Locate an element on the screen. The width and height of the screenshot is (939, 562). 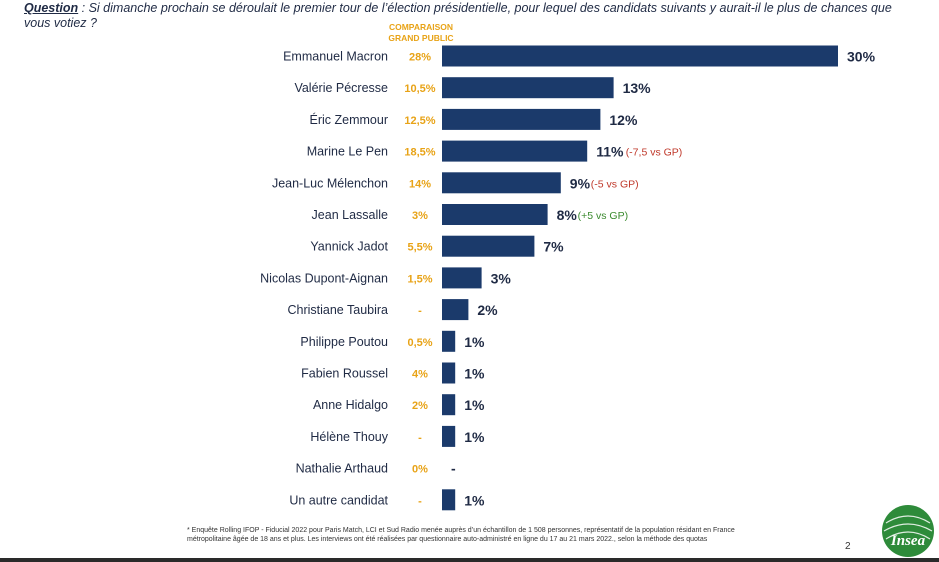
gp-value: 0,5% is located at coordinates (419, 343).